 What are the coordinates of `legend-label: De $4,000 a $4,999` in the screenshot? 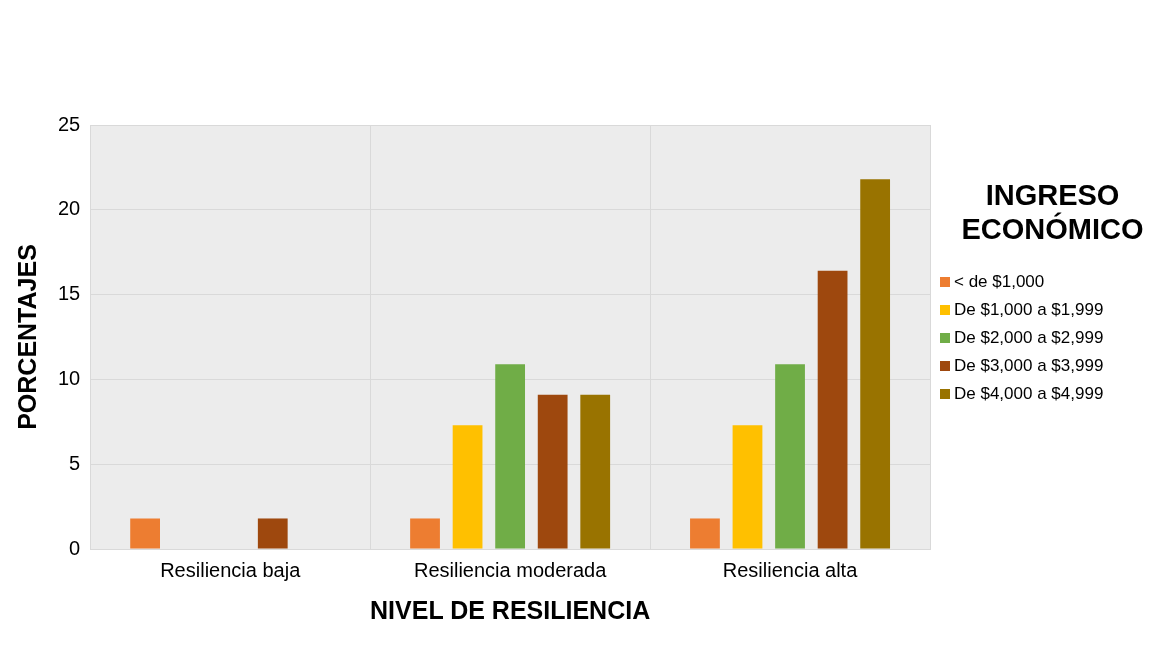 It's located at (1029, 394).